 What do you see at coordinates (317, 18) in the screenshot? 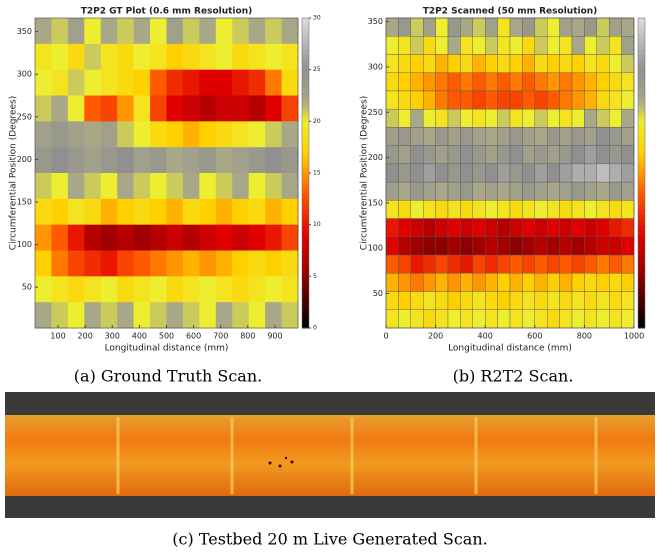
I see `colorbar-tick-label: 30` at bounding box center [317, 18].